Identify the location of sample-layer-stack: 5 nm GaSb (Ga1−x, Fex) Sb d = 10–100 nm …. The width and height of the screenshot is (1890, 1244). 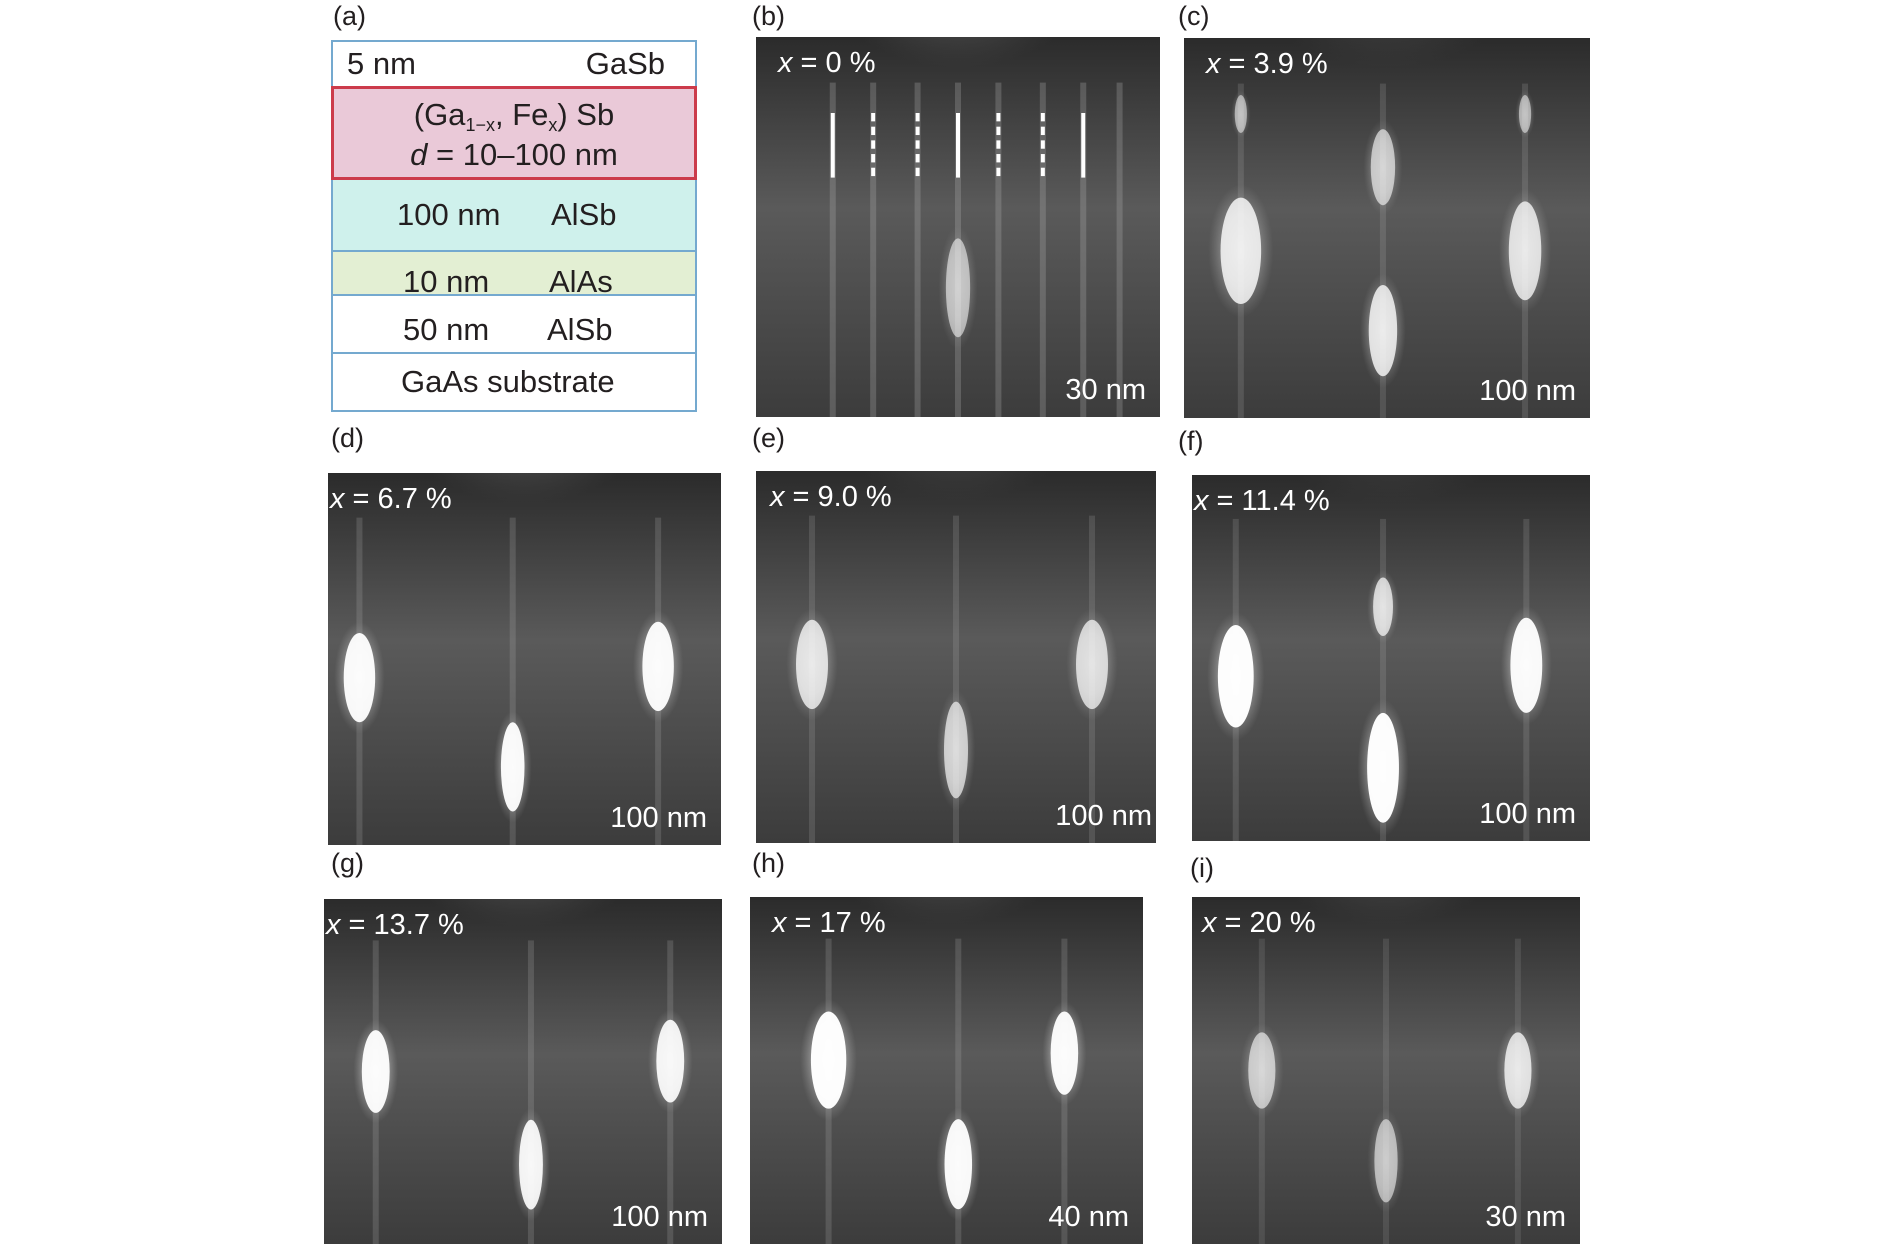
(516, 226).